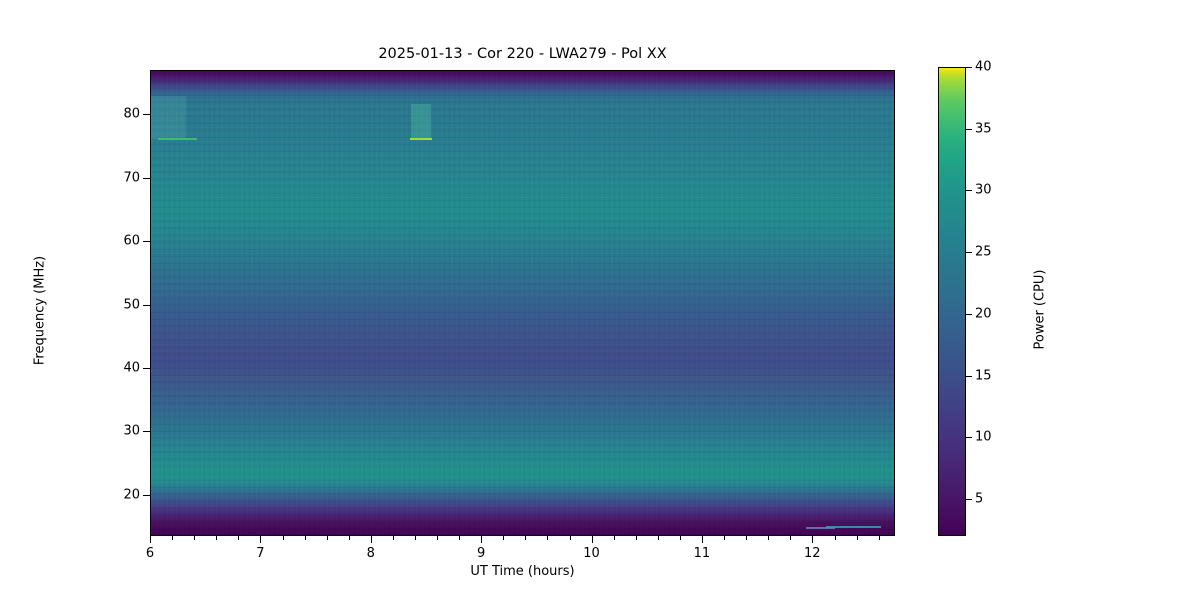  Describe the element at coordinates (131, 305) in the screenshot. I see `yticklabel-50: 50` at that location.